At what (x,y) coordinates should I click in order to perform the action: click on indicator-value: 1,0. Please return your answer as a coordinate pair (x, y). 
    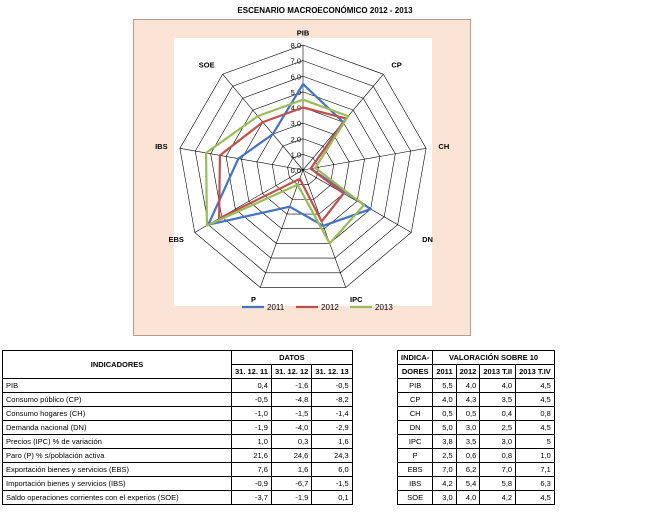
    Looking at the image, I should click on (251, 441).